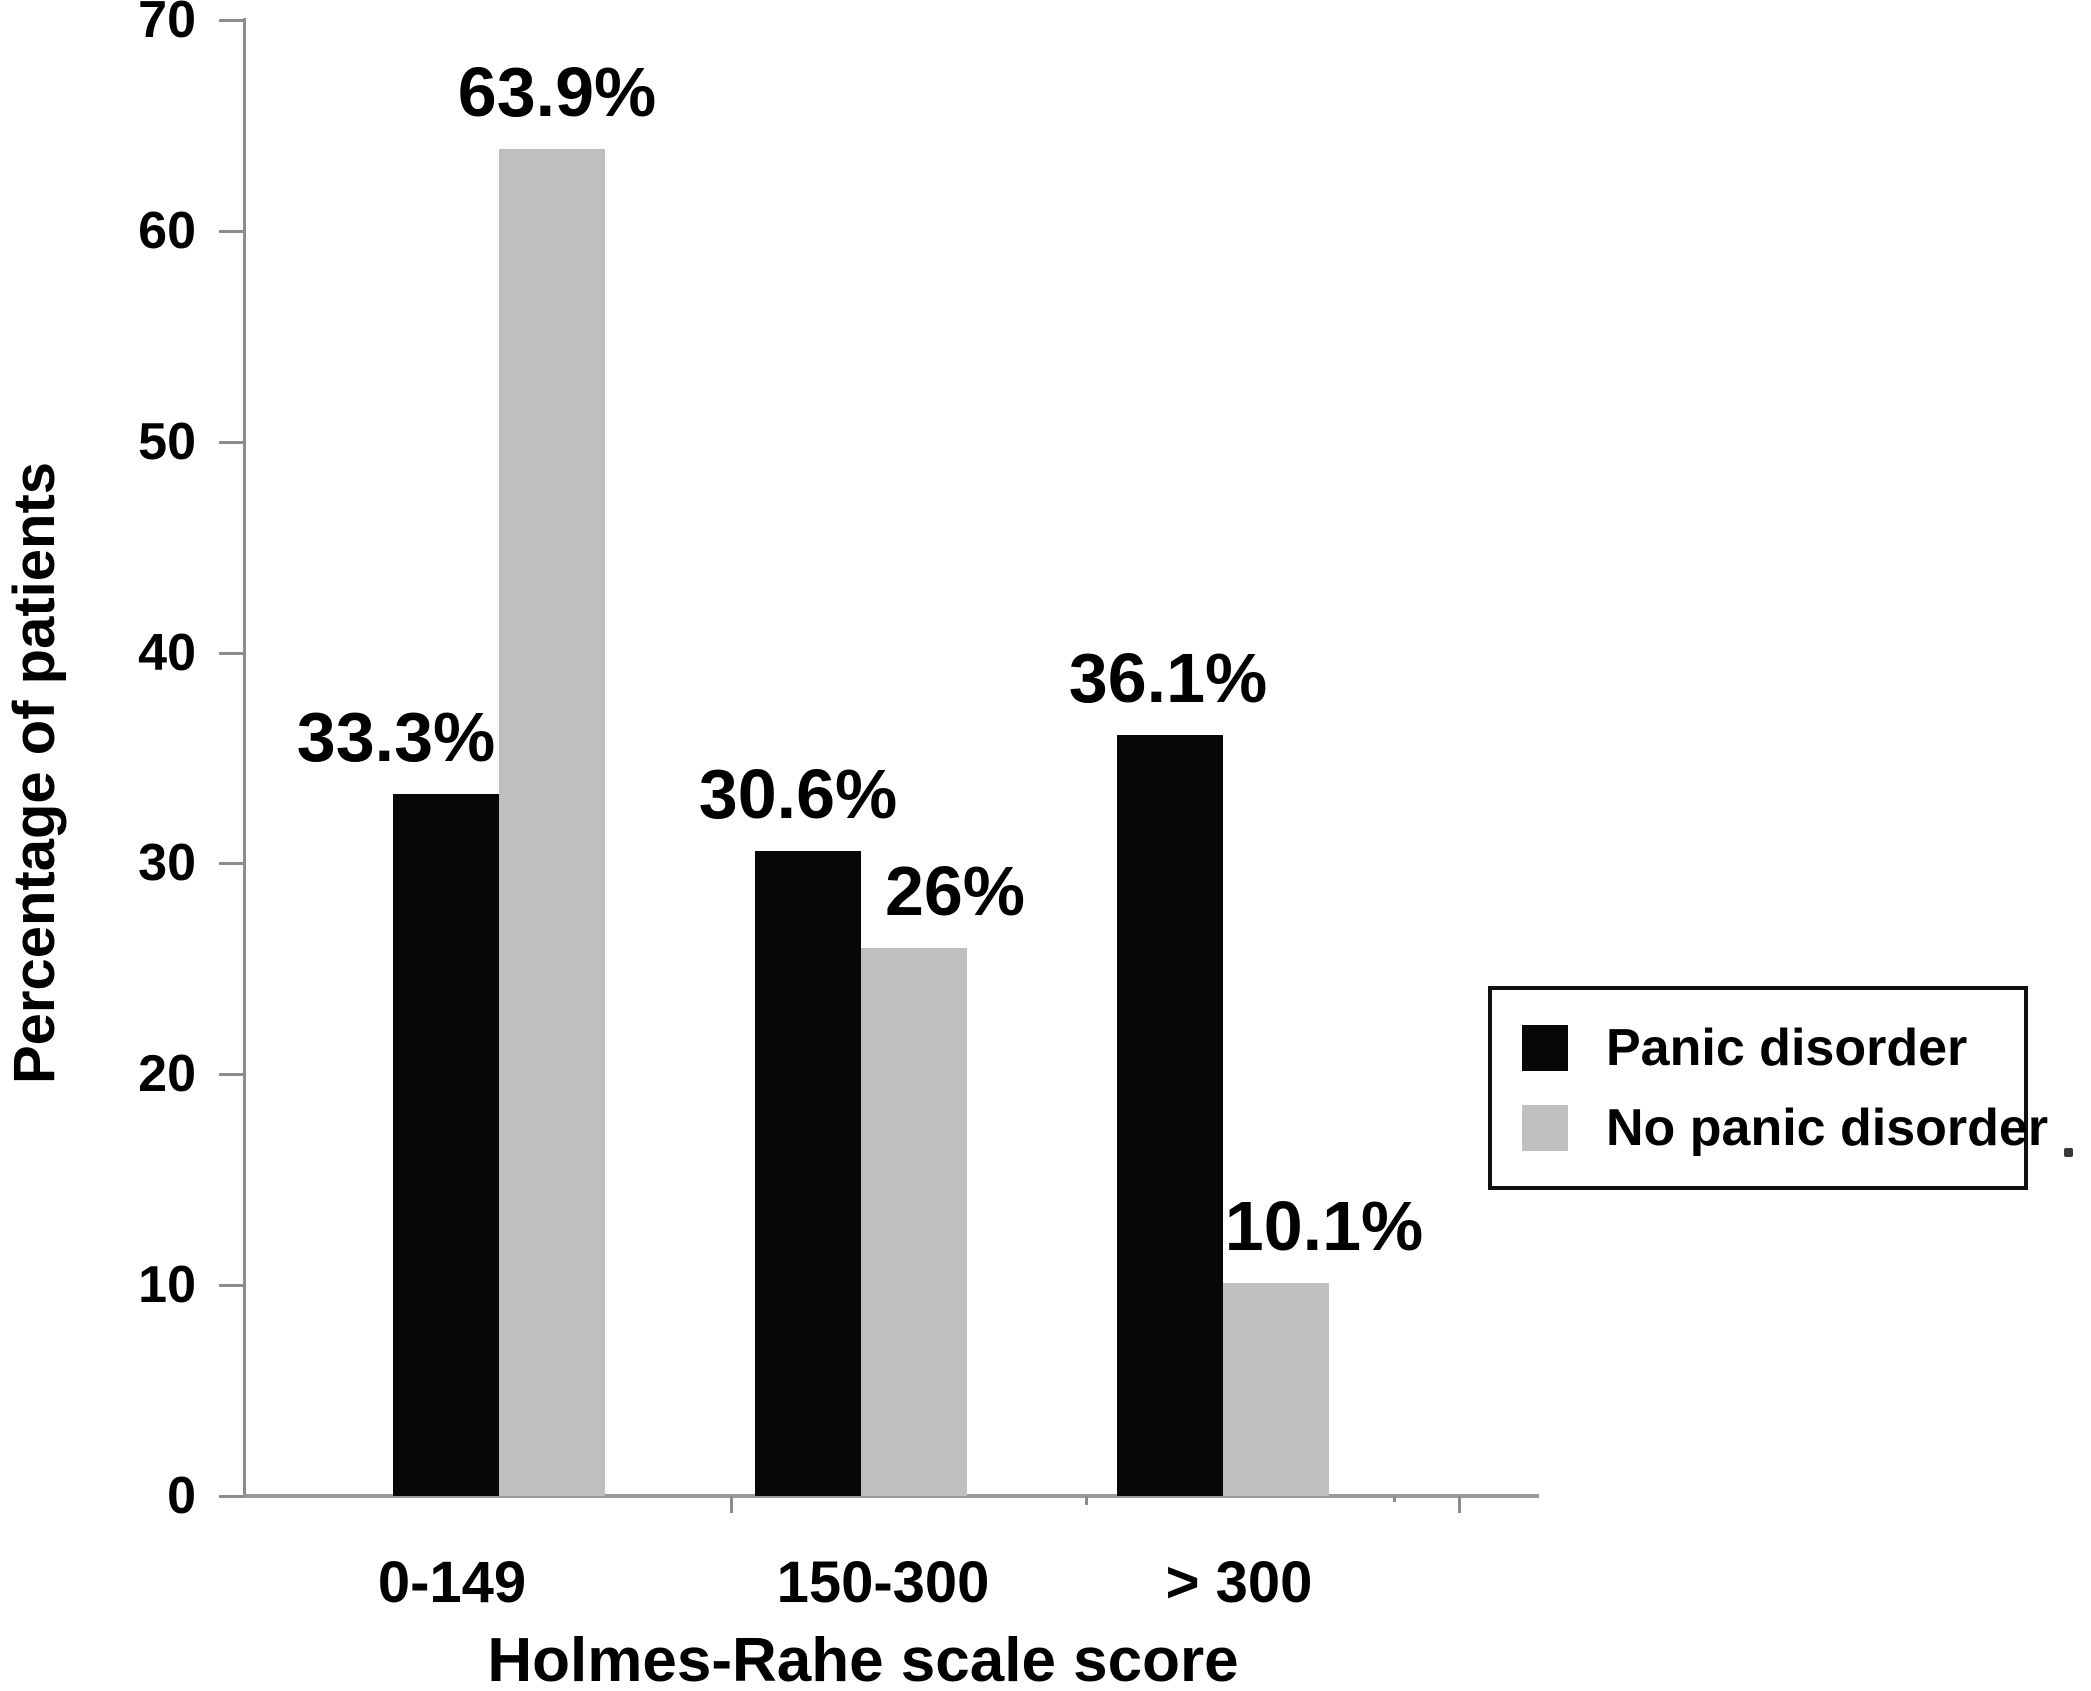 The image size is (2091, 1691). I want to click on value-label-no-panic-disorder-150-300: 26%, so click(955, 890).